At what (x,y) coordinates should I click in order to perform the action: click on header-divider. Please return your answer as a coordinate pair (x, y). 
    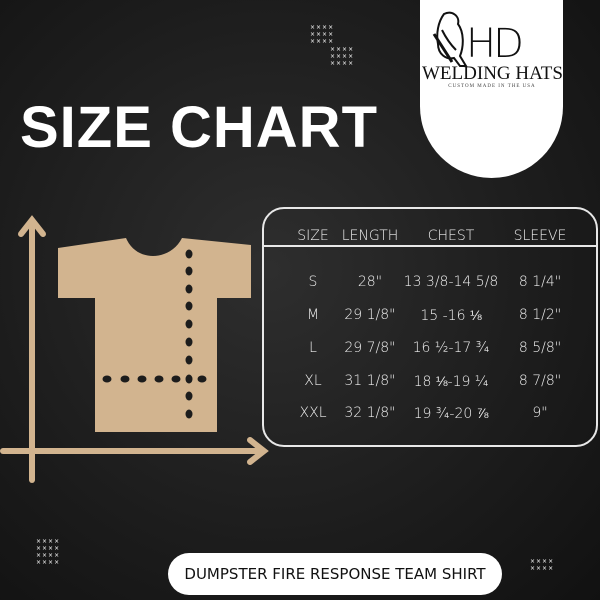
    Looking at the image, I should click on (430, 246).